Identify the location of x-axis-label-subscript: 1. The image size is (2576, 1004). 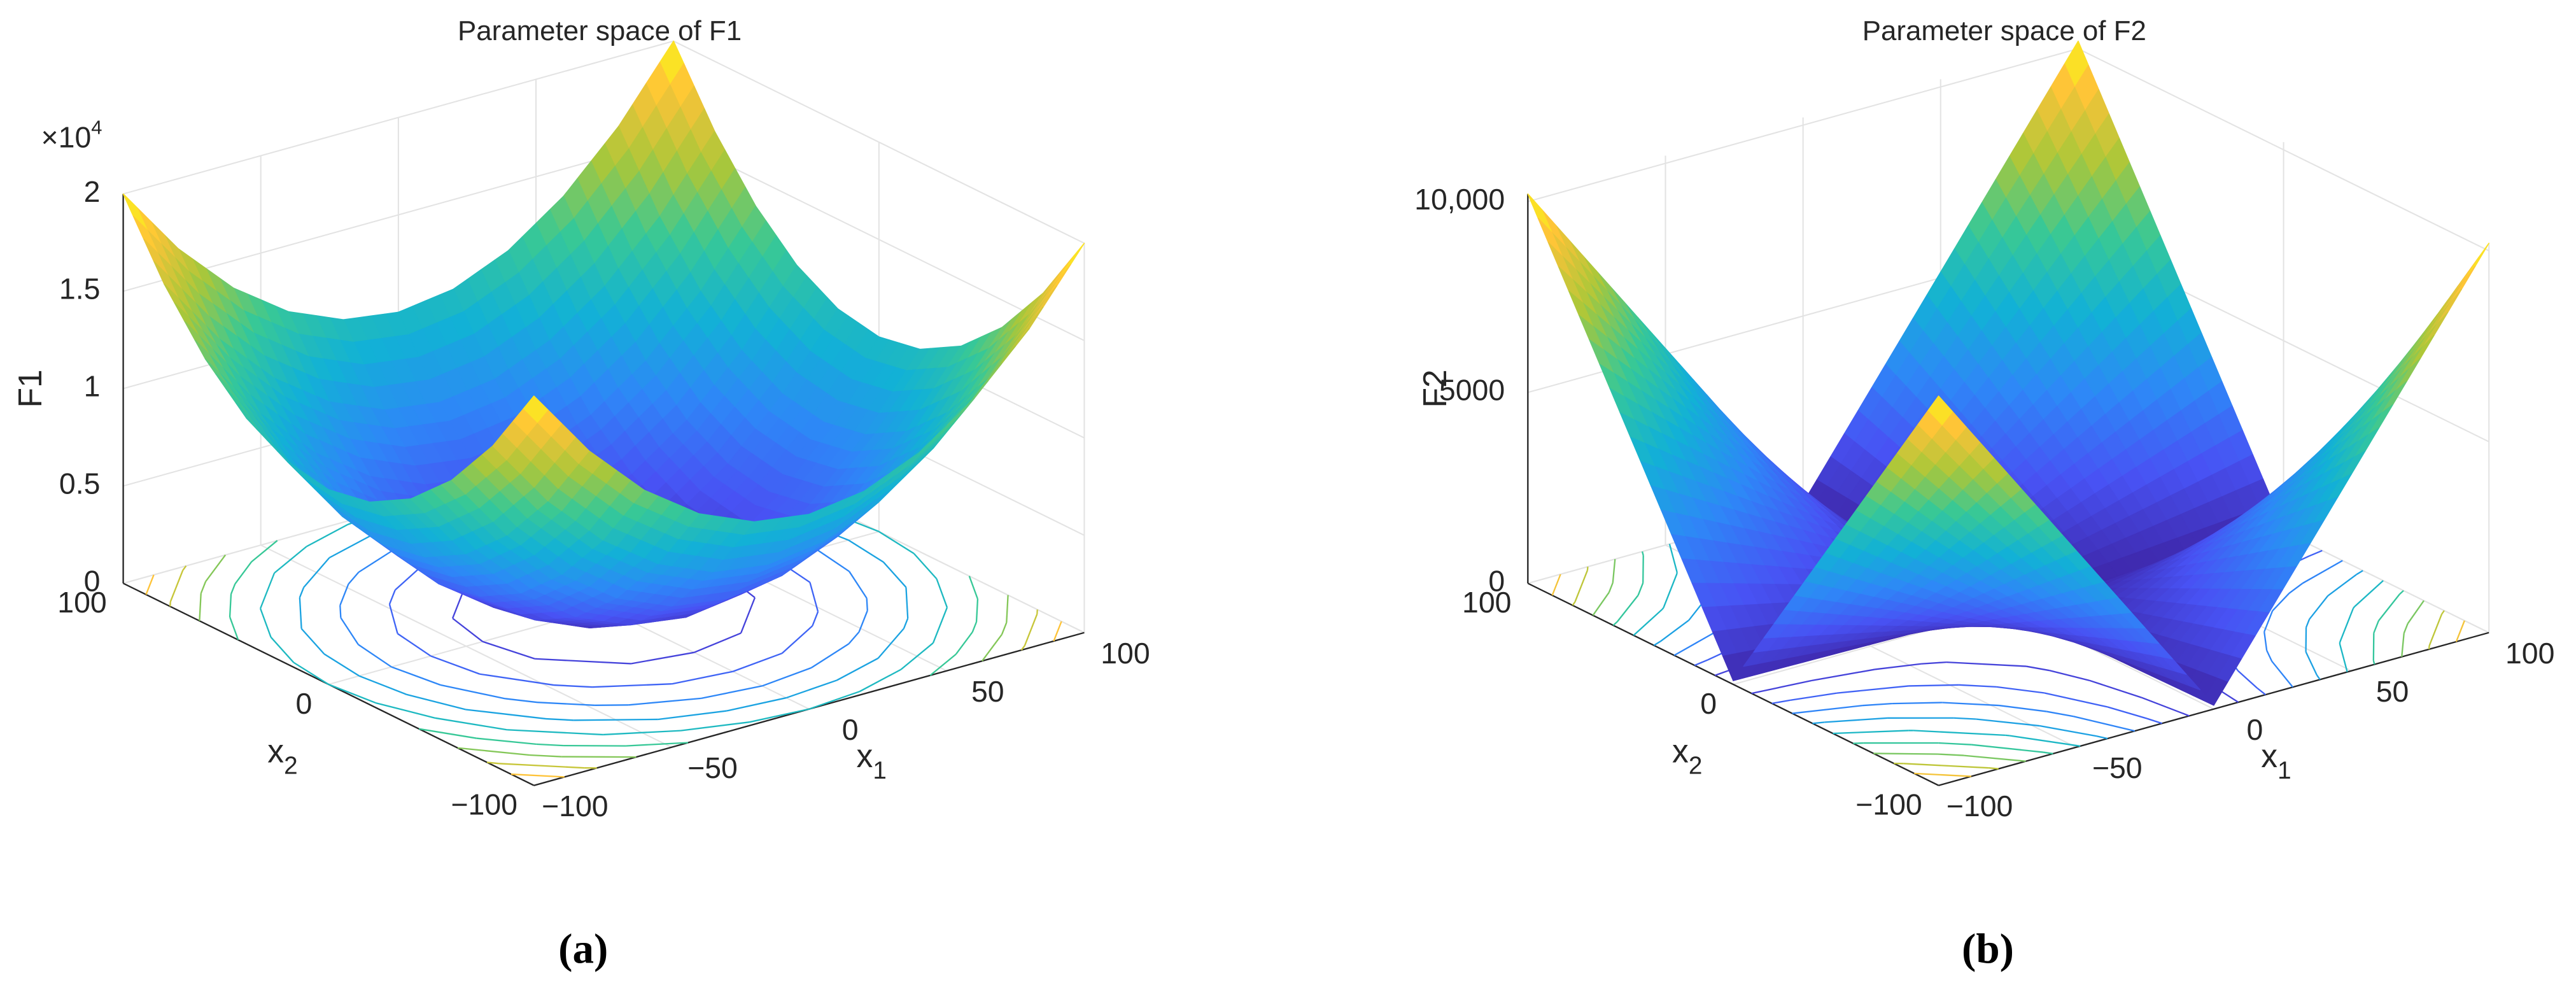
(880, 770).